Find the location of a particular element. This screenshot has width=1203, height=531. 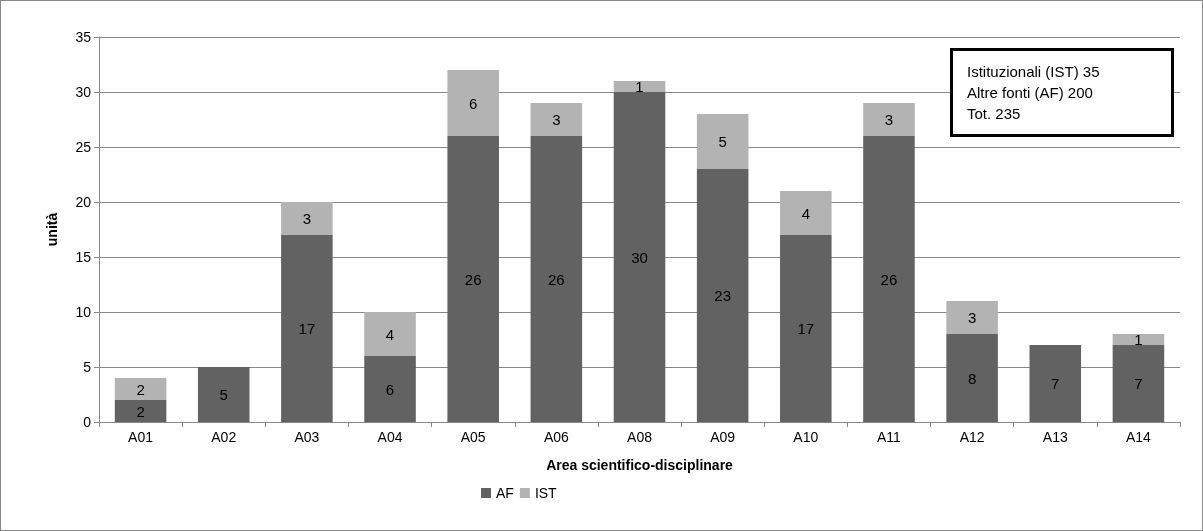

legend-label: AF is located at coordinates (505, 493).